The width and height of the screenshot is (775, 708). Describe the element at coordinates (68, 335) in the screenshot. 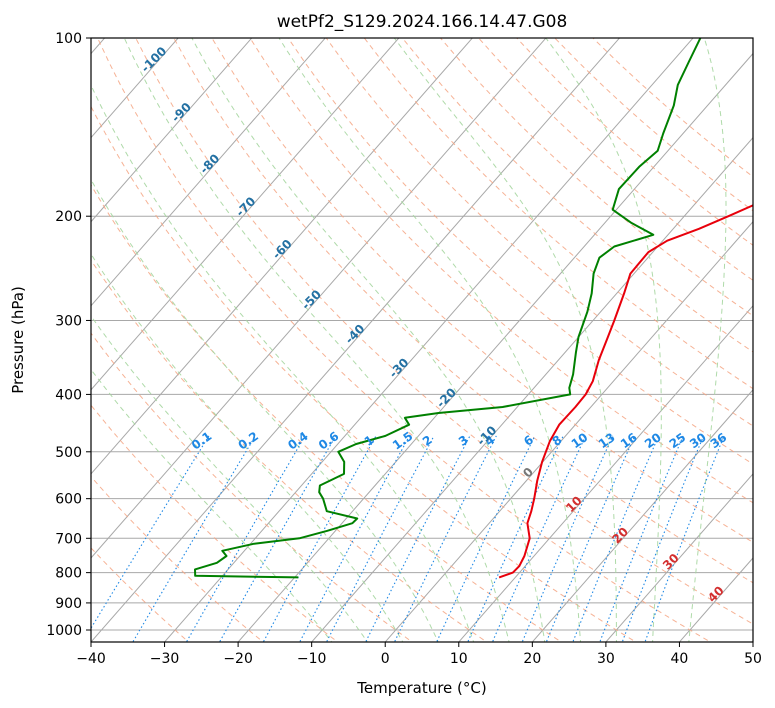

I see `y-axis-ticks: 100 200 300 400 500 600 700 800 900 1000` at that location.